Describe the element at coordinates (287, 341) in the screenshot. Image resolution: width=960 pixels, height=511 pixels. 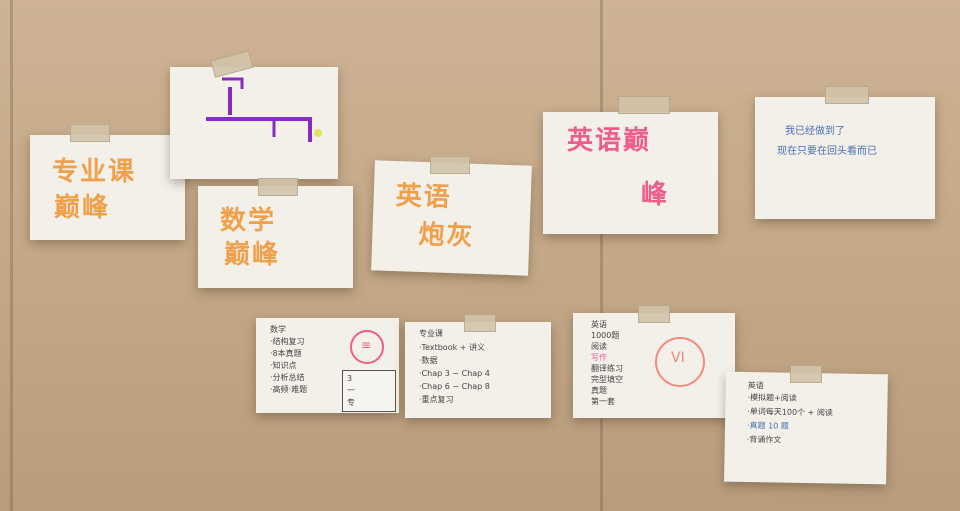
I see `shuxue-notes-line: ·结构复习` at that location.